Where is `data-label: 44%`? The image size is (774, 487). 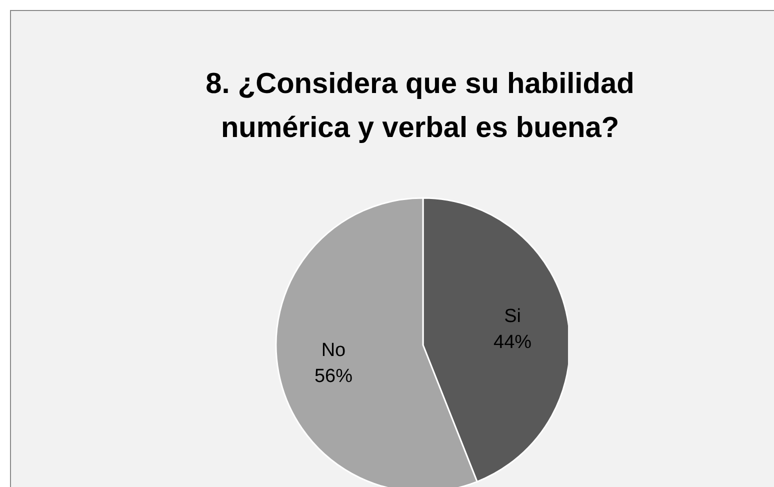 data-label: 44% is located at coordinates (513, 342).